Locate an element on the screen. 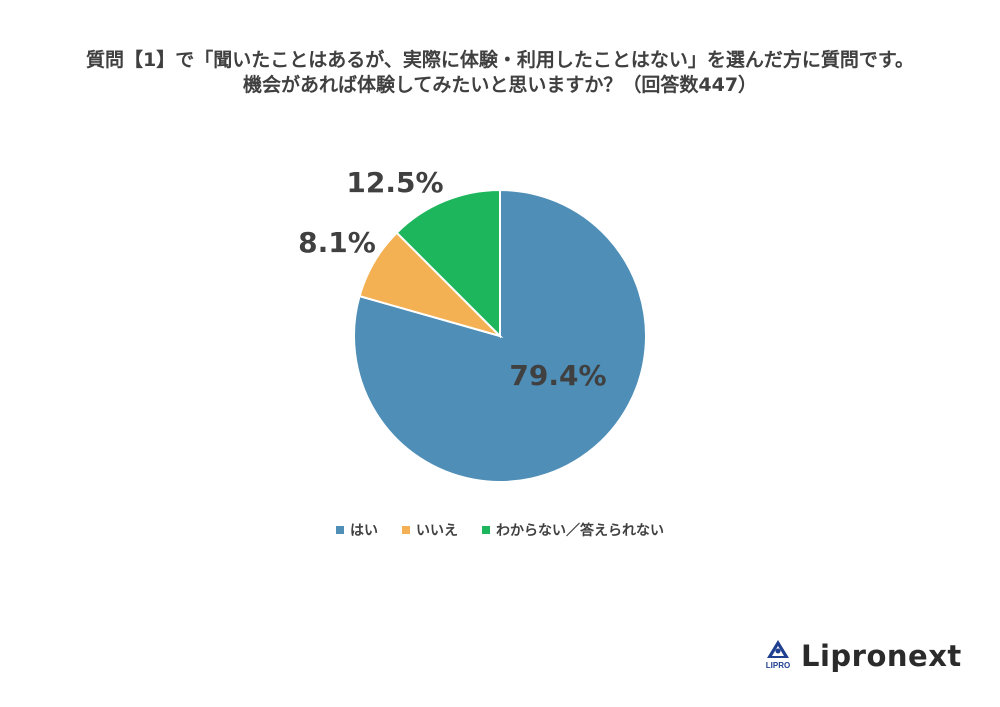  pie-label-unknown: 12.5% is located at coordinates (394, 182).